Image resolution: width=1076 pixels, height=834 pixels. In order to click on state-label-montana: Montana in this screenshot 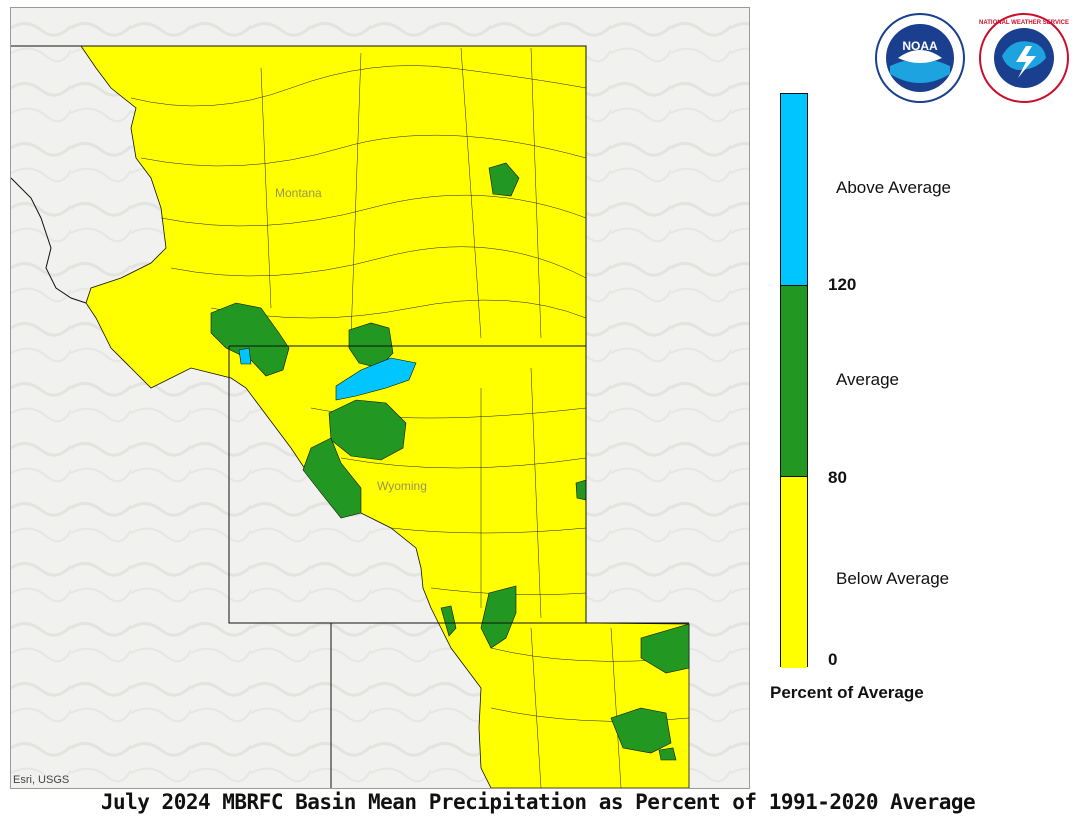, I will do `click(298, 193)`.